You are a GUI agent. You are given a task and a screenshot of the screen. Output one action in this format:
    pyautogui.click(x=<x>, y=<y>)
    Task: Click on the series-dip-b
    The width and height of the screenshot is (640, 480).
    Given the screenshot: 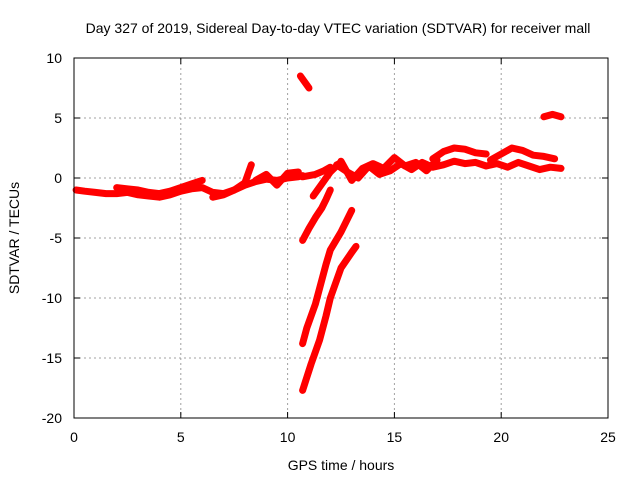 What is the action you would take?
    pyautogui.click(x=327, y=277)
    